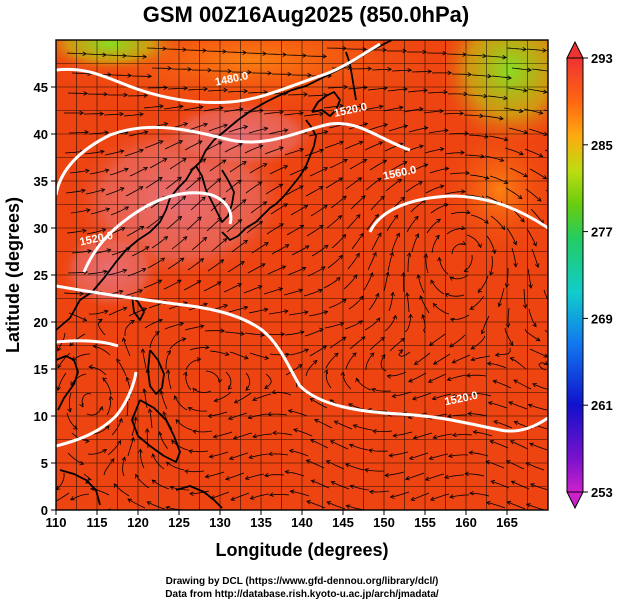  What do you see at coordinates (306, 14) in the screenshot?
I see `plot-title: GSM 00Z16Aug2025 (850.0hPa)` at bounding box center [306, 14].